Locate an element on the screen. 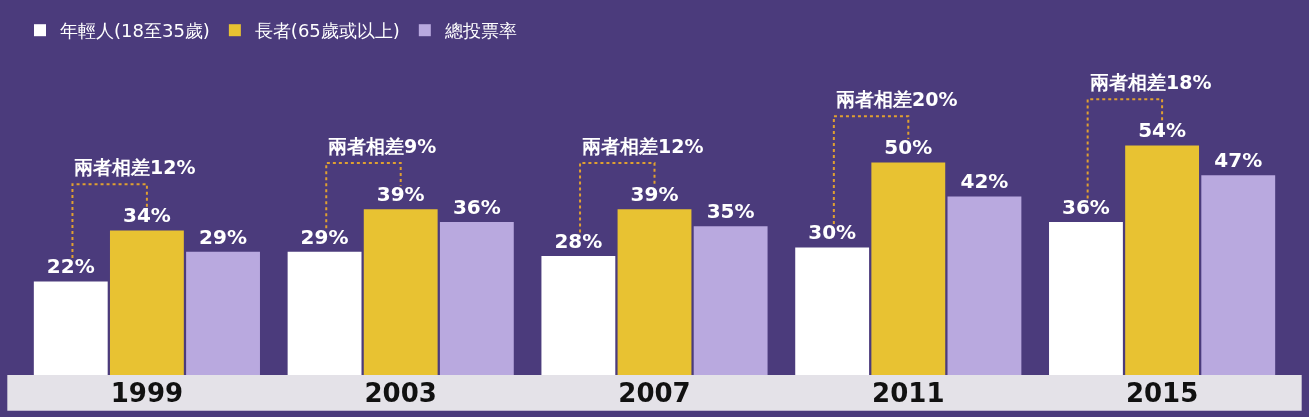 This screenshot has height=417, width=1309. text: 兩者相差18% is located at coordinates (1151, 82).